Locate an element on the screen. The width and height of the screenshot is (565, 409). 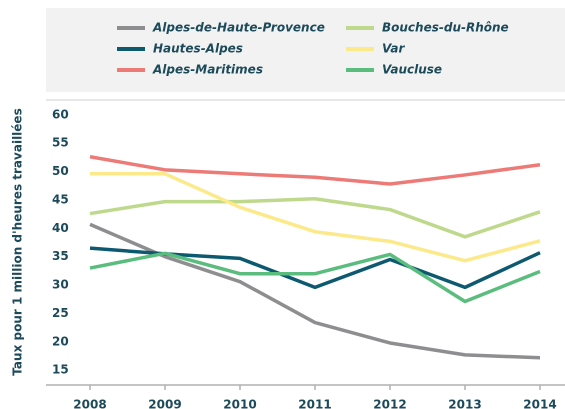
legend-label: Alpes-Maritimes is located at coordinates (207, 70).